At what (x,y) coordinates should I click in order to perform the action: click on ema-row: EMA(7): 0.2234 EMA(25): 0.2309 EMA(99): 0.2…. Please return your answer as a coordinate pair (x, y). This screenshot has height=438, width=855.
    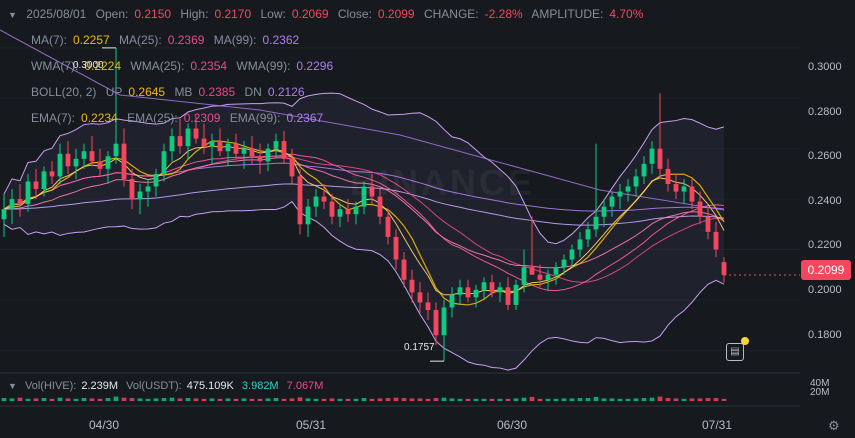
    Looking at the image, I should click on (180, 118).